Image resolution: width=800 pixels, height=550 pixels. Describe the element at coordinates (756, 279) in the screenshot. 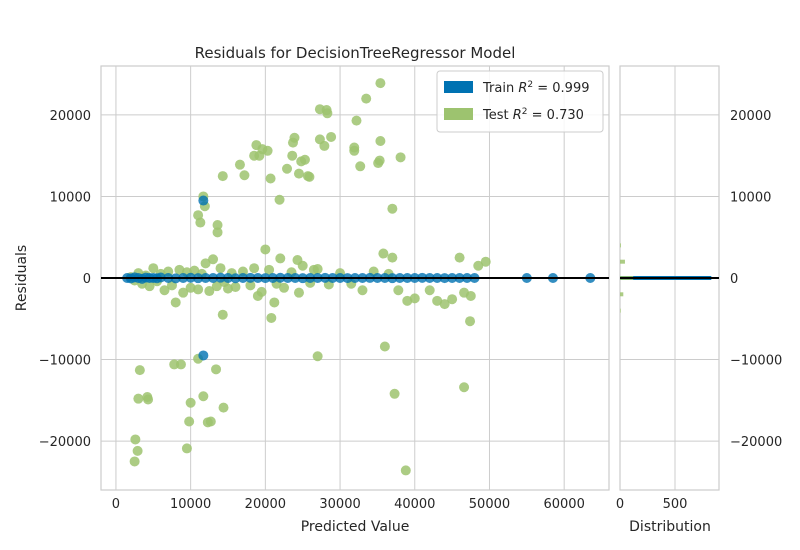

I see `distribution-y-tick-labels: −20000 −10000 0 10000 20000` at that location.